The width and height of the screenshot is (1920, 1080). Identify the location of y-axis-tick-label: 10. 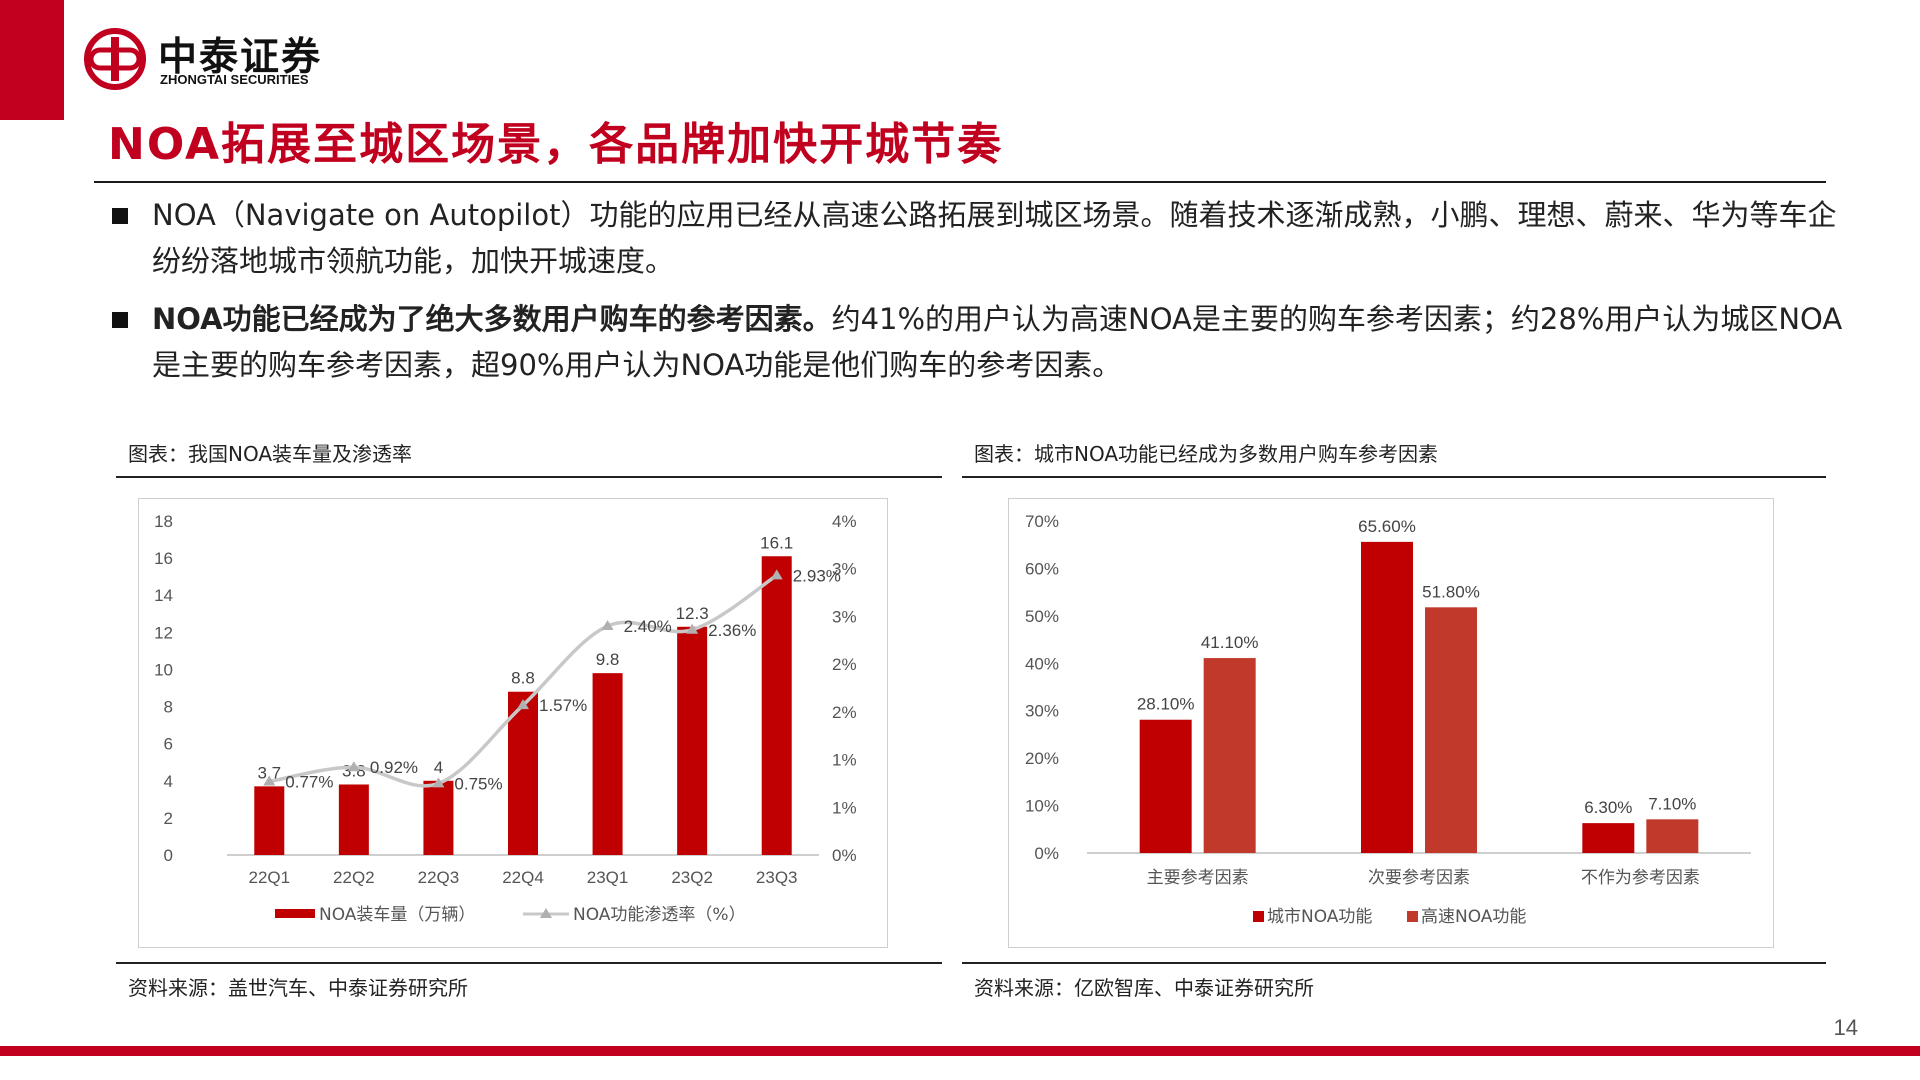
(163, 669).